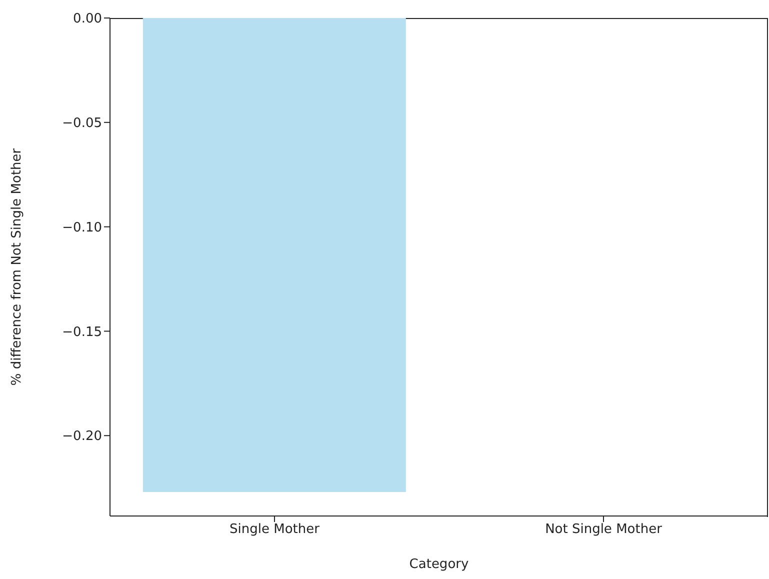  What do you see at coordinates (275, 530) in the screenshot?
I see `x-tick-label: Single Mother` at bounding box center [275, 530].